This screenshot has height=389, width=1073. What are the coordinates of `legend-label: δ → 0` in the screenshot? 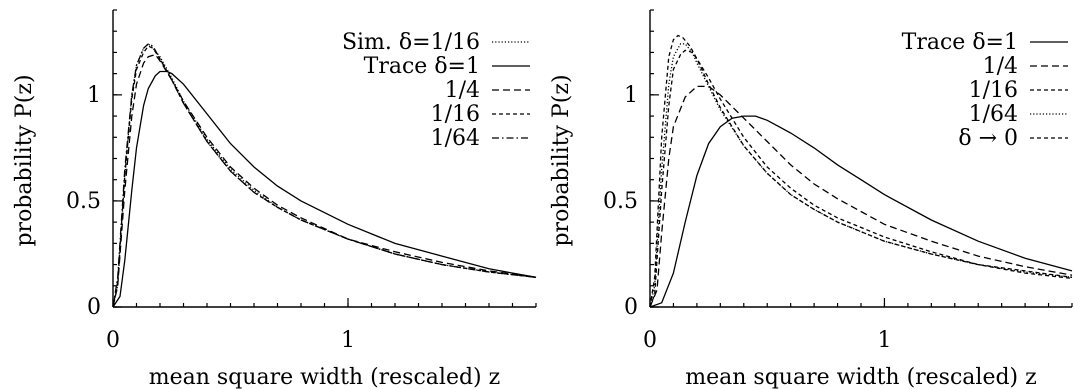 It's located at (988, 138).